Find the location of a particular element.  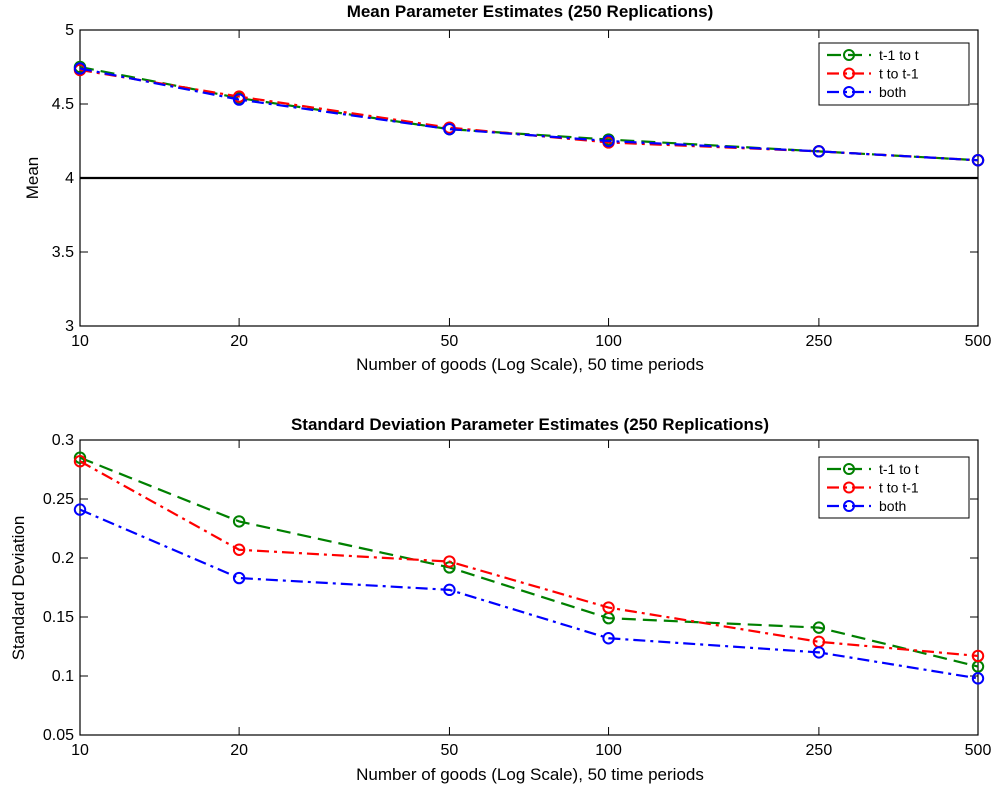

y-tick-label: 0.15 is located at coordinates (58, 617).